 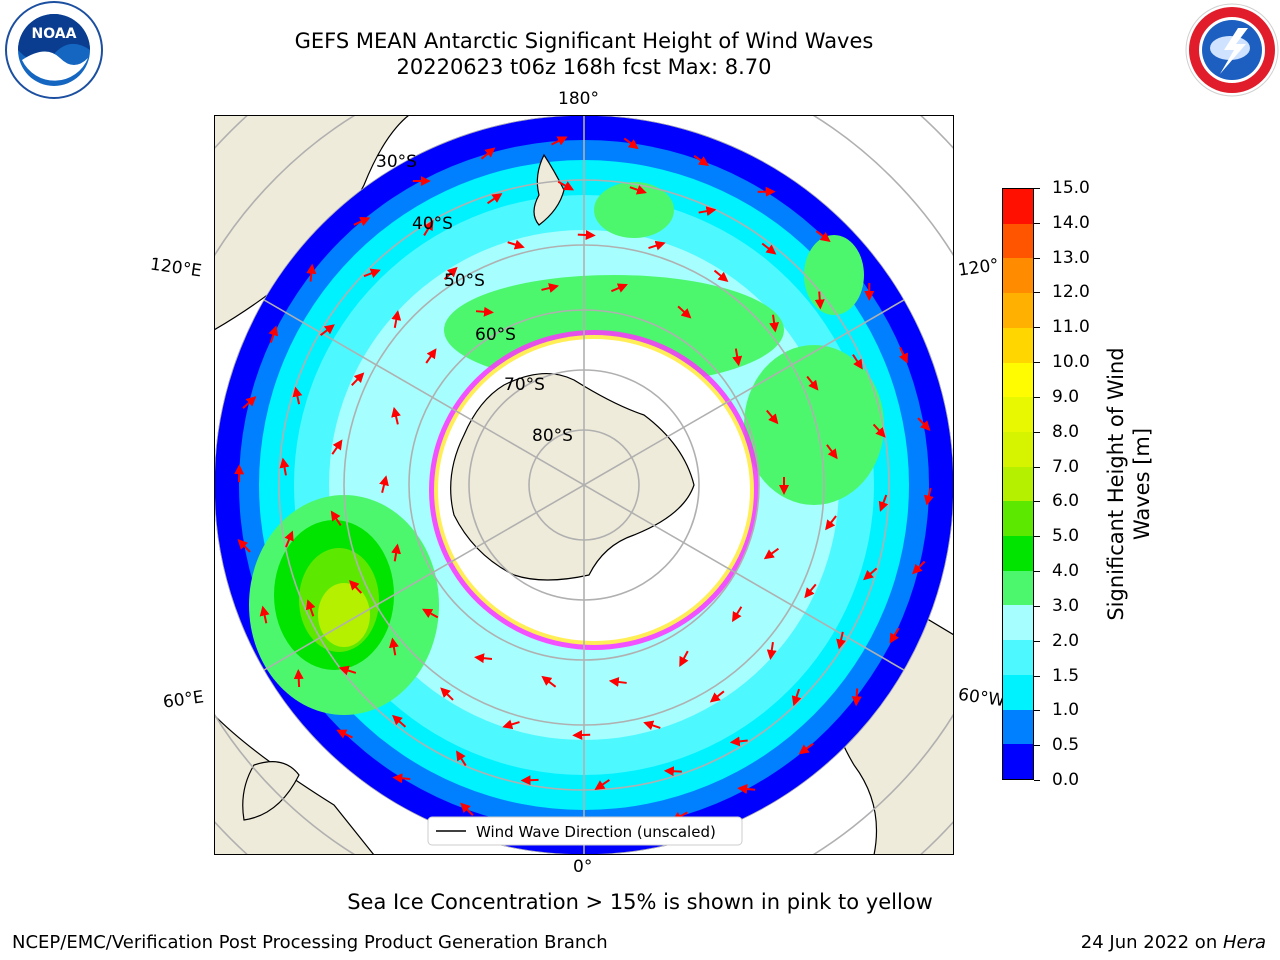 I want to click on map-subtitle: 20220623 t06z 168h fcst Max: 8.70, so click(x=584, y=67).